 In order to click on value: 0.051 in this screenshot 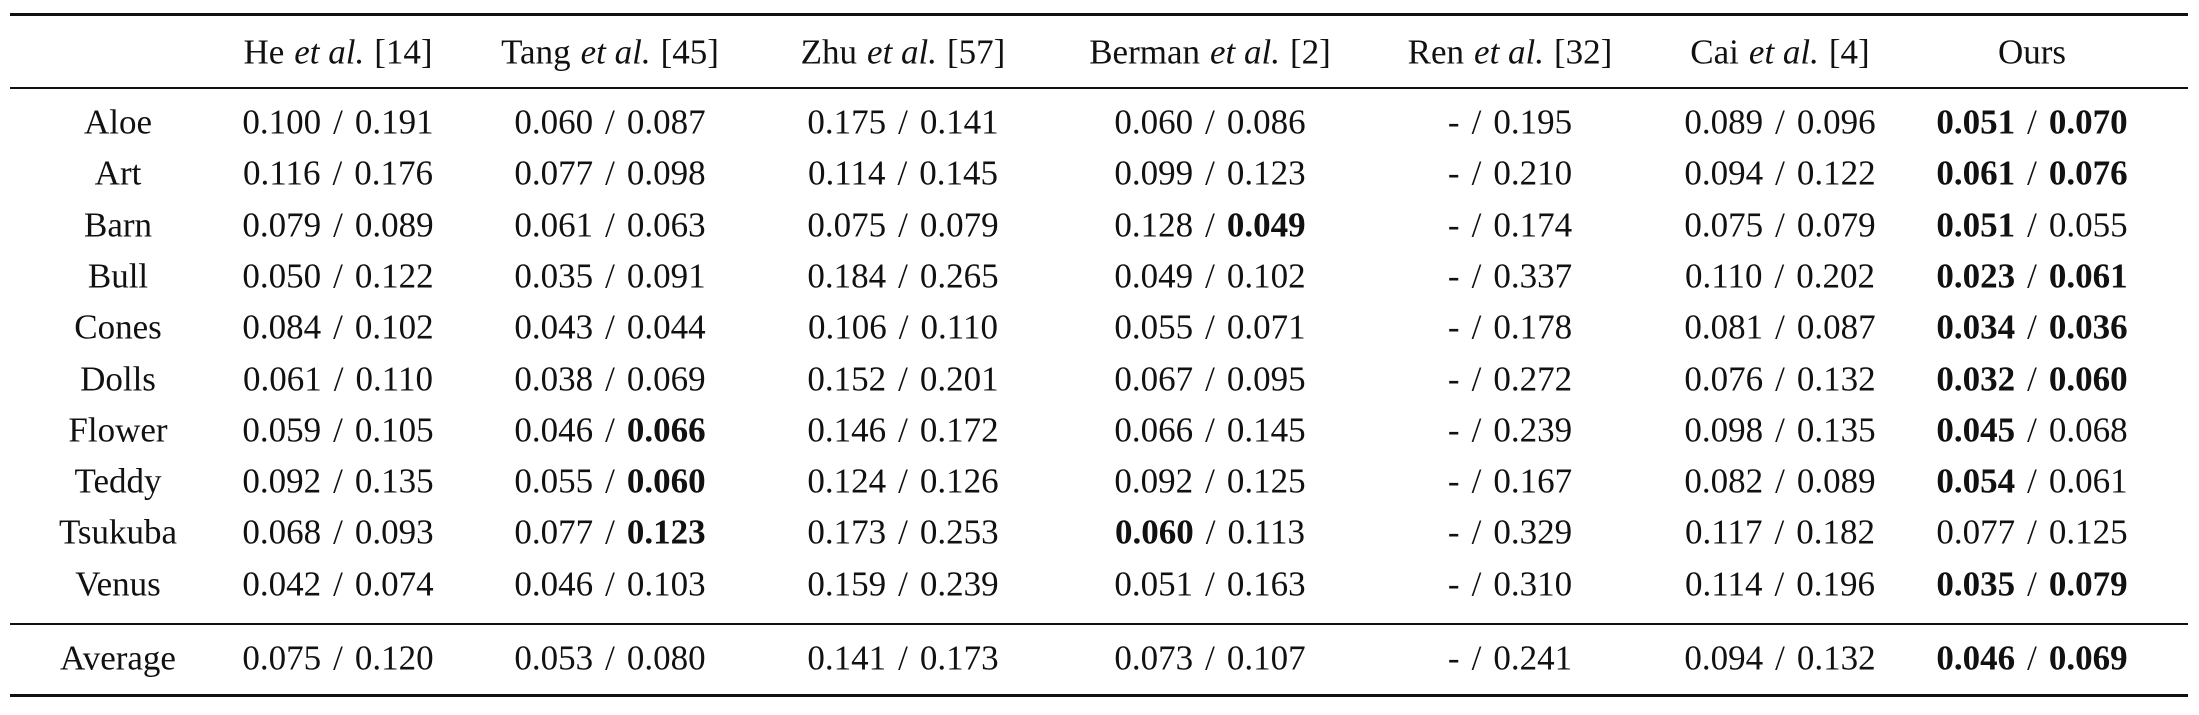, I will do `click(1976, 122)`.